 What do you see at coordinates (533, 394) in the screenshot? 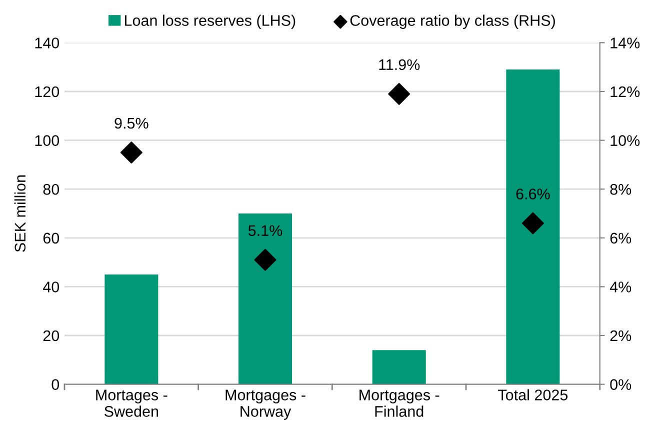
I see `x-tick-label: Total 2025` at bounding box center [533, 394].